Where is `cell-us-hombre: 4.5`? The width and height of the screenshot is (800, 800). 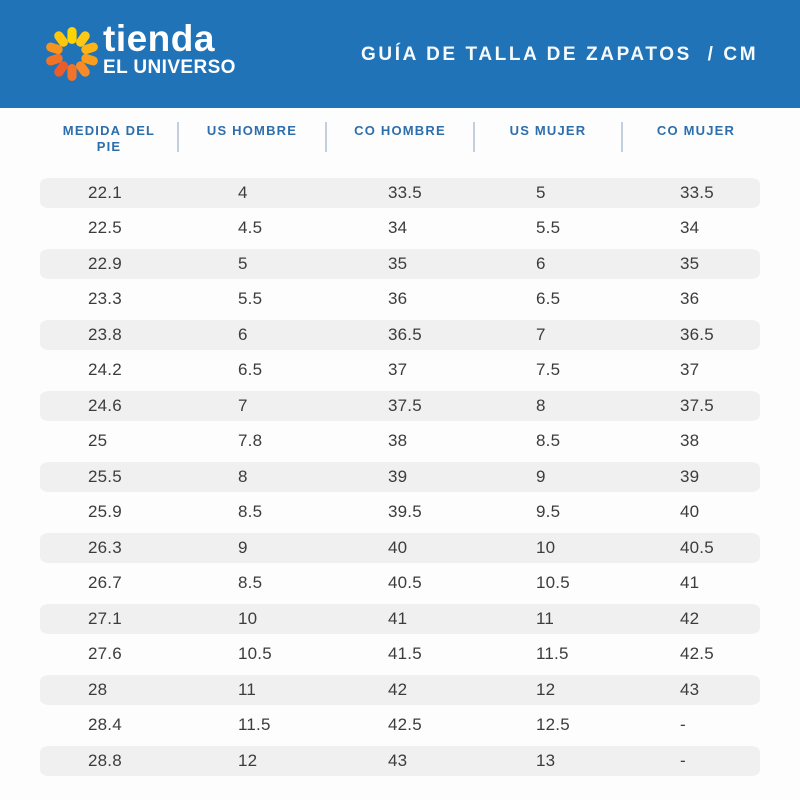
cell-us-hombre: 4.5 is located at coordinates (250, 228).